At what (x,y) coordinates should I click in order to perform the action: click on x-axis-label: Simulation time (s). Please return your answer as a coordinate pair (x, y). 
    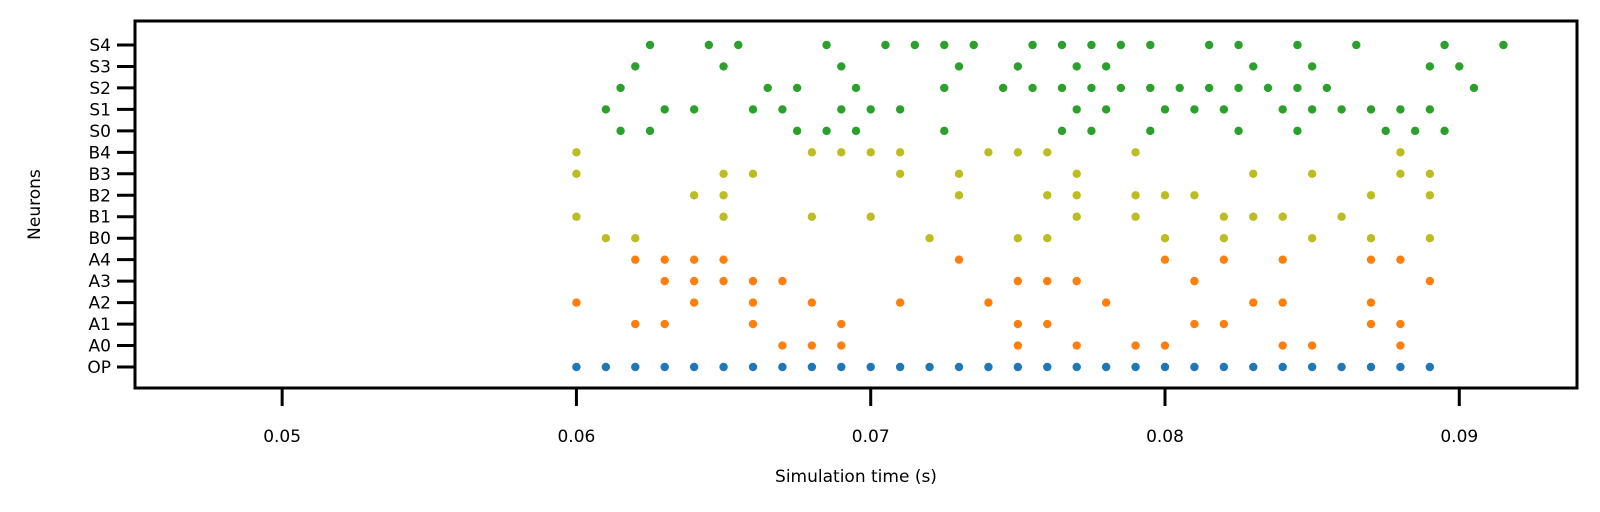
    Looking at the image, I should click on (856, 477).